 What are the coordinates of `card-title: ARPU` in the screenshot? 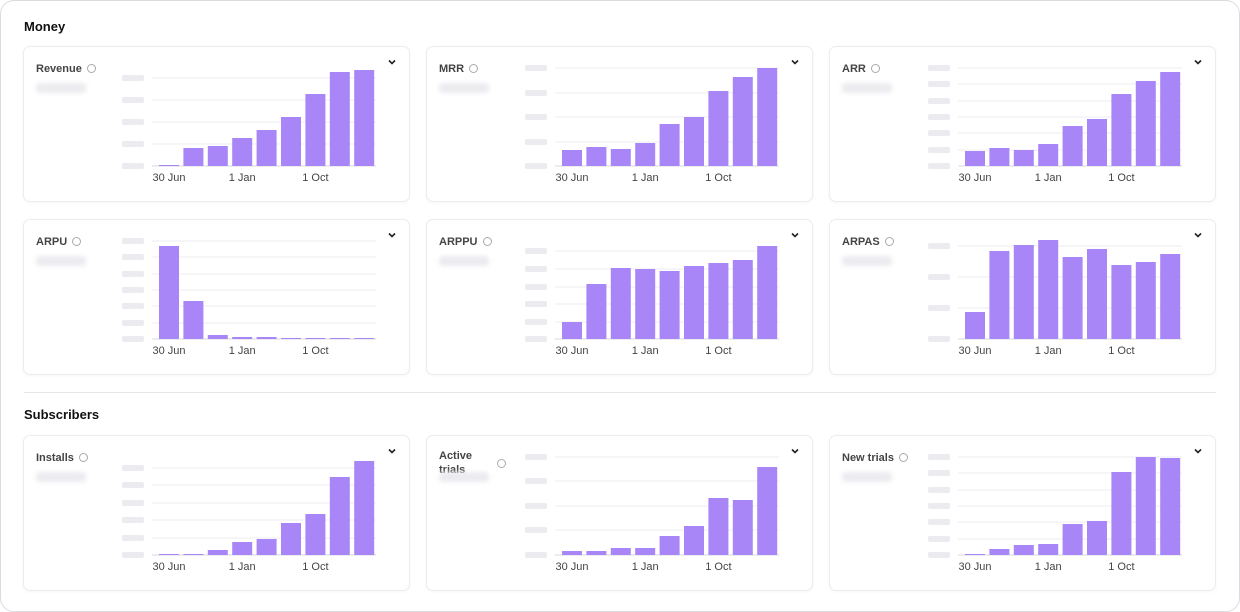 It's located at (52, 242).